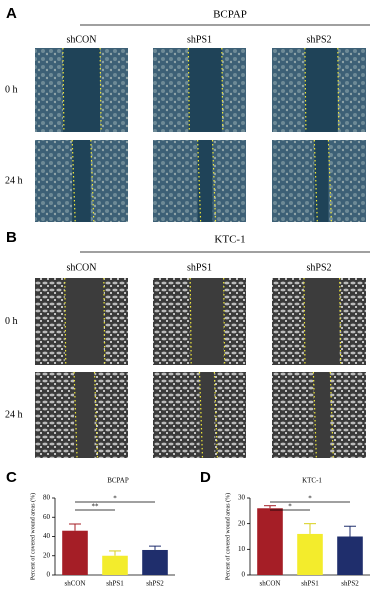  I want to click on chart-title: BCPAP, so click(118, 481).